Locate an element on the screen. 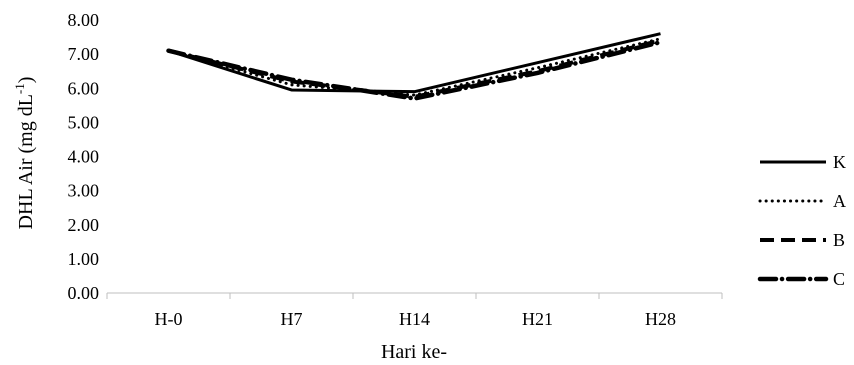 The height and width of the screenshot is (365, 854). x-axis-tick-labels: H-0 H7 H14 H21 H28 is located at coordinates (416, 319).